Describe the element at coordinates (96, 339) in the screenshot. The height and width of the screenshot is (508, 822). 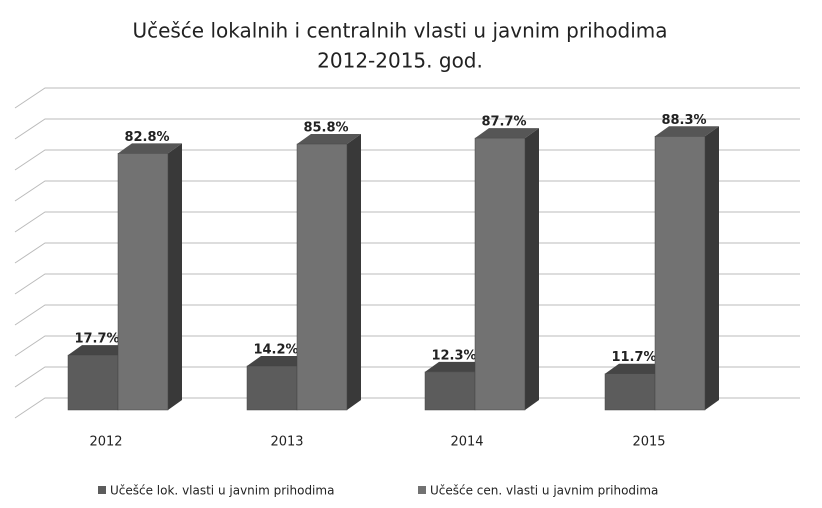
I see `data-label: 17.7%` at that location.